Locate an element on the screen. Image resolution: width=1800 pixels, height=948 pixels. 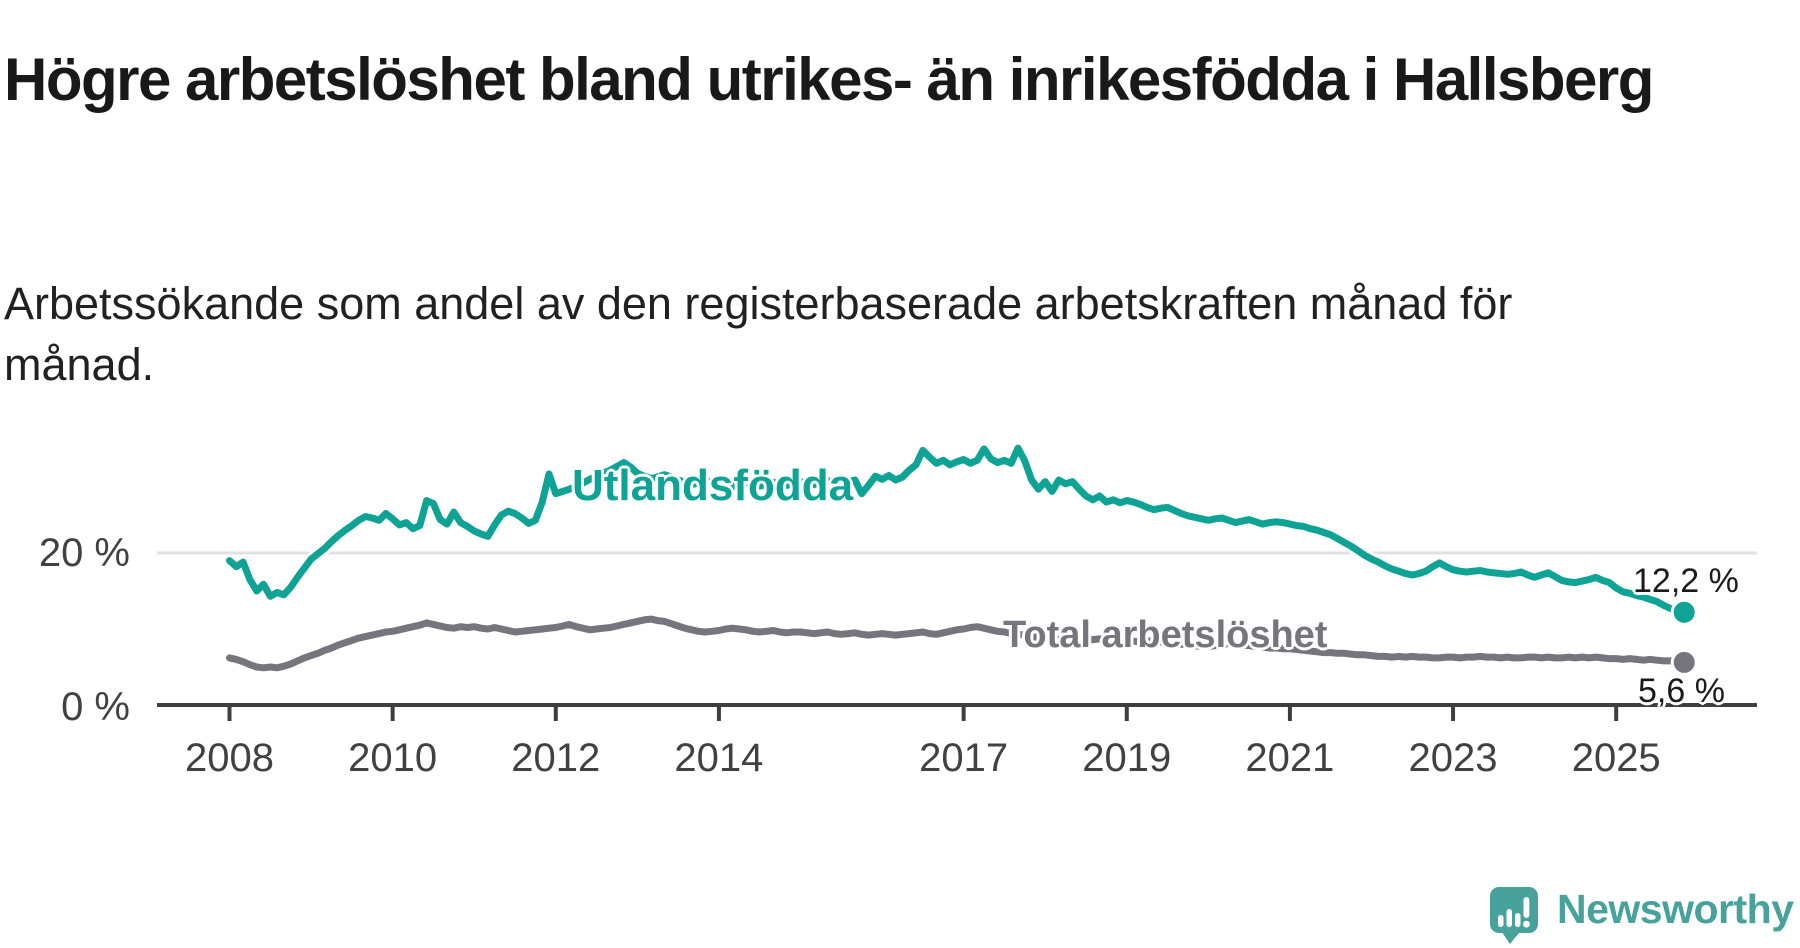
x-axis-tick-label-2025: 2025 is located at coordinates (1616, 758).